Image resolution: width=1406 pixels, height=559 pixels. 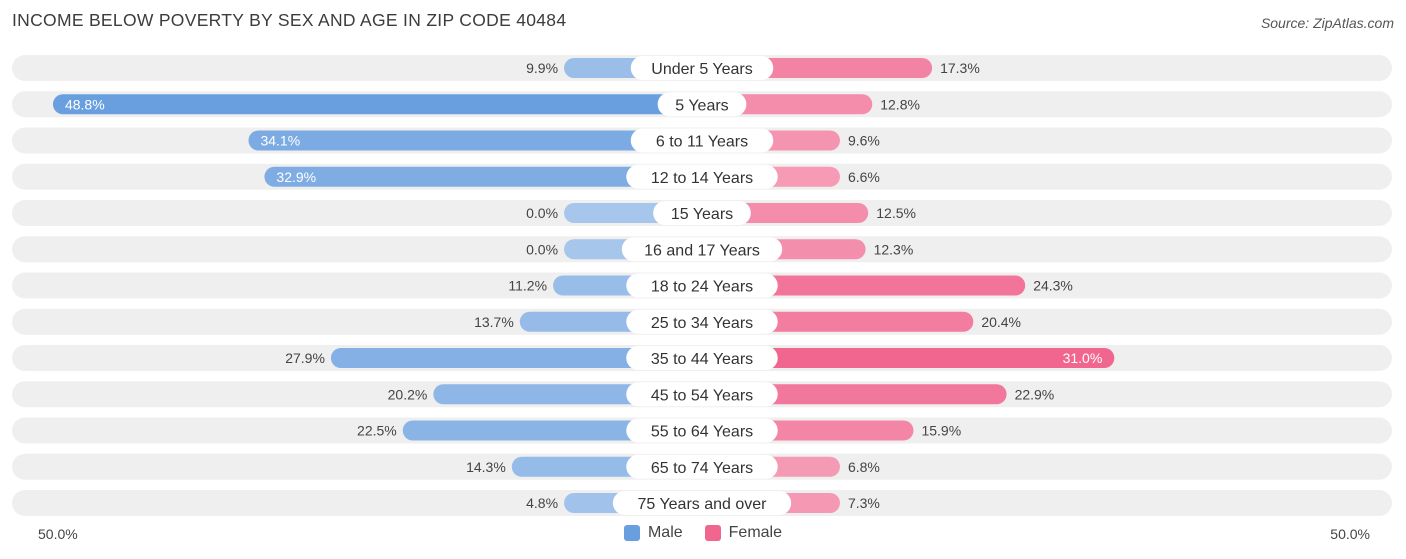 I want to click on legend-label-female: Female, so click(x=755, y=532).